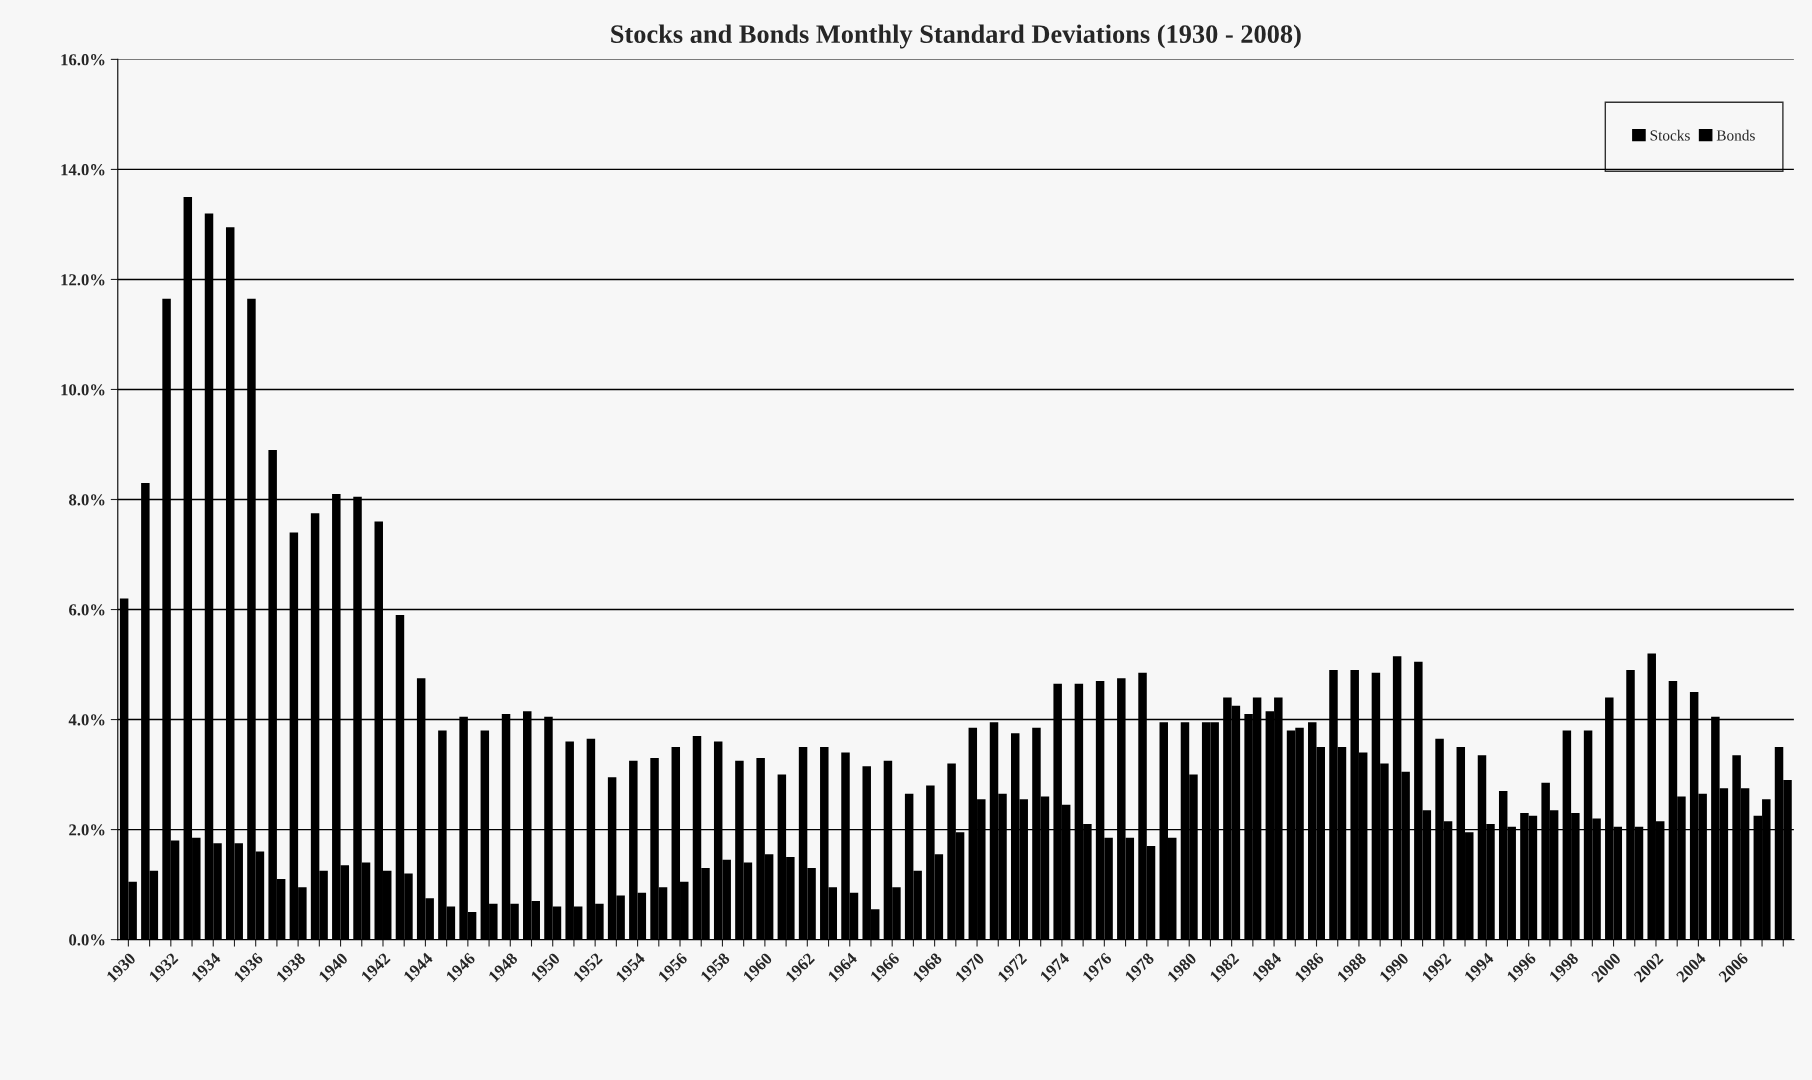  I want to click on y-tick-label: 6.0%, so click(87, 610).